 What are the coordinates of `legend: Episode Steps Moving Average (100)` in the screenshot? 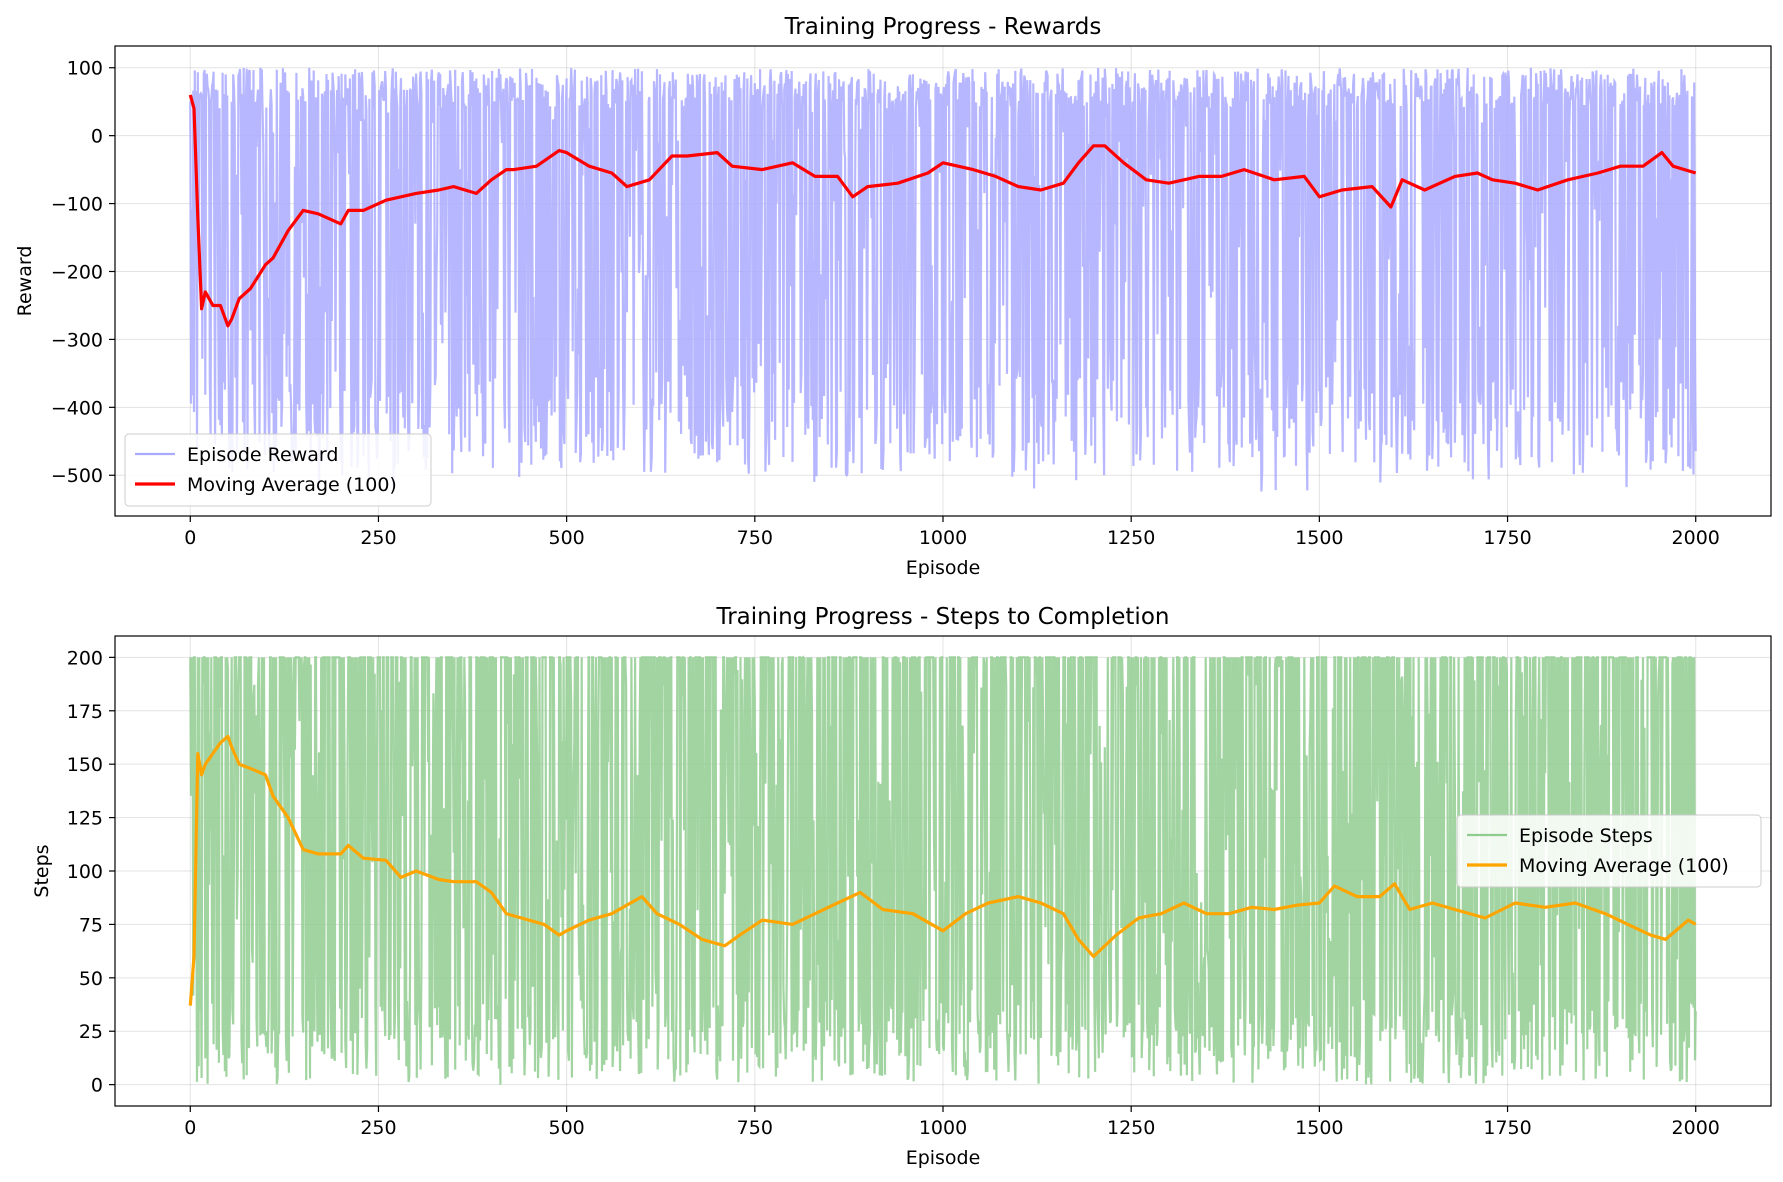 It's located at (1609, 851).